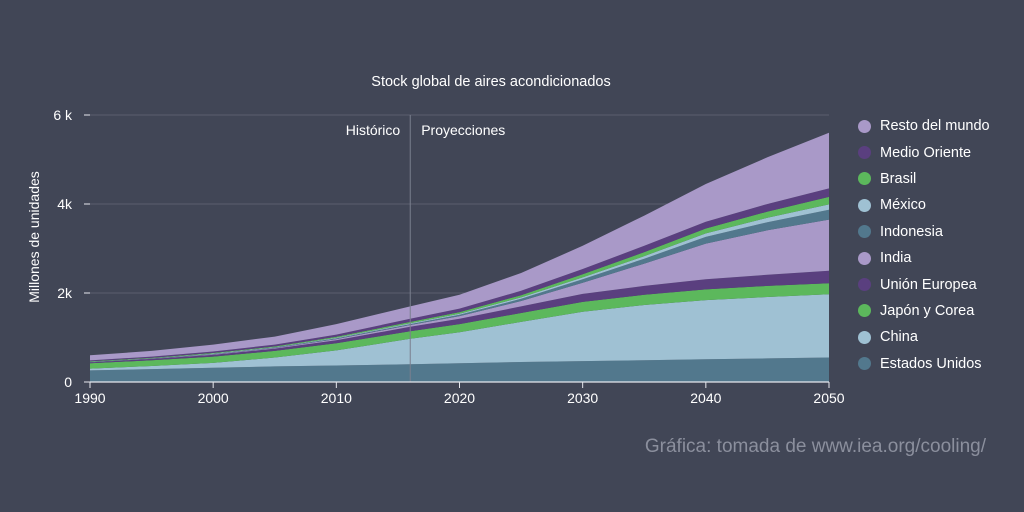 The image size is (1024, 512). What do you see at coordinates (373, 130) in the screenshot?
I see `historical-label: Histórico` at bounding box center [373, 130].